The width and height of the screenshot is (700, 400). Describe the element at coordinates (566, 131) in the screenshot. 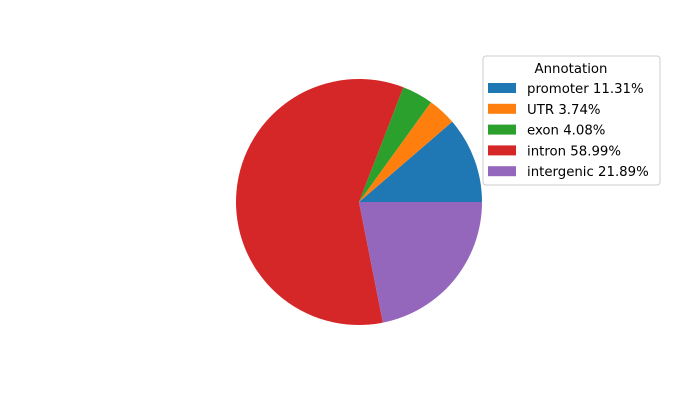

I see `legend-label-exon: exon 4.08%` at that location.